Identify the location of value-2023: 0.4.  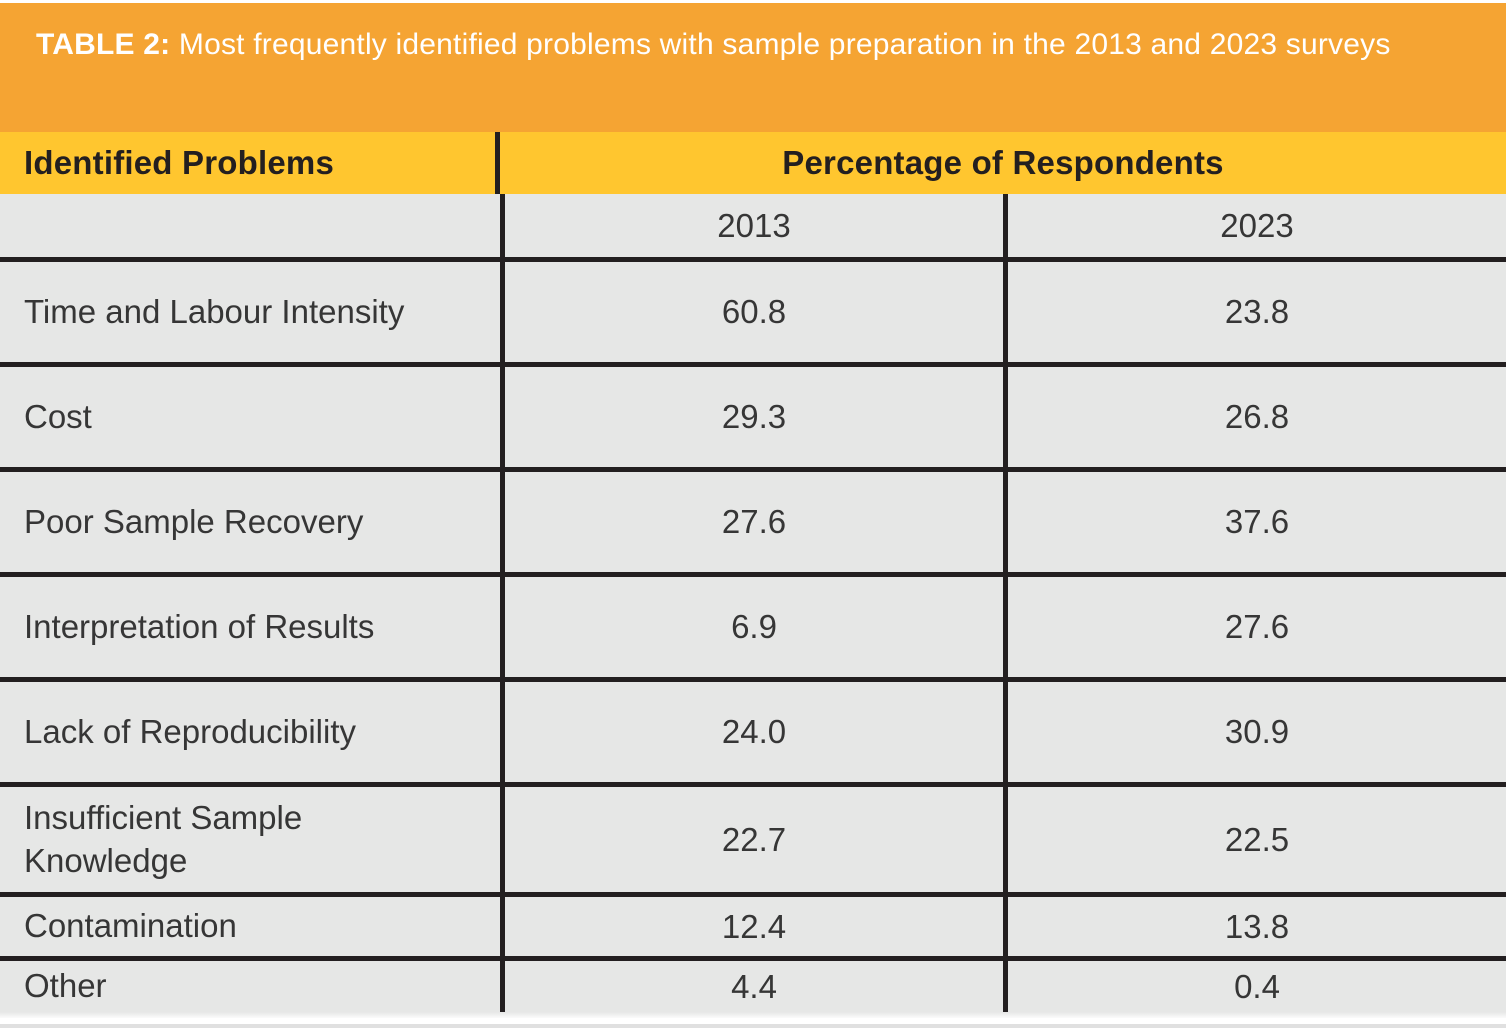
(1254, 986).